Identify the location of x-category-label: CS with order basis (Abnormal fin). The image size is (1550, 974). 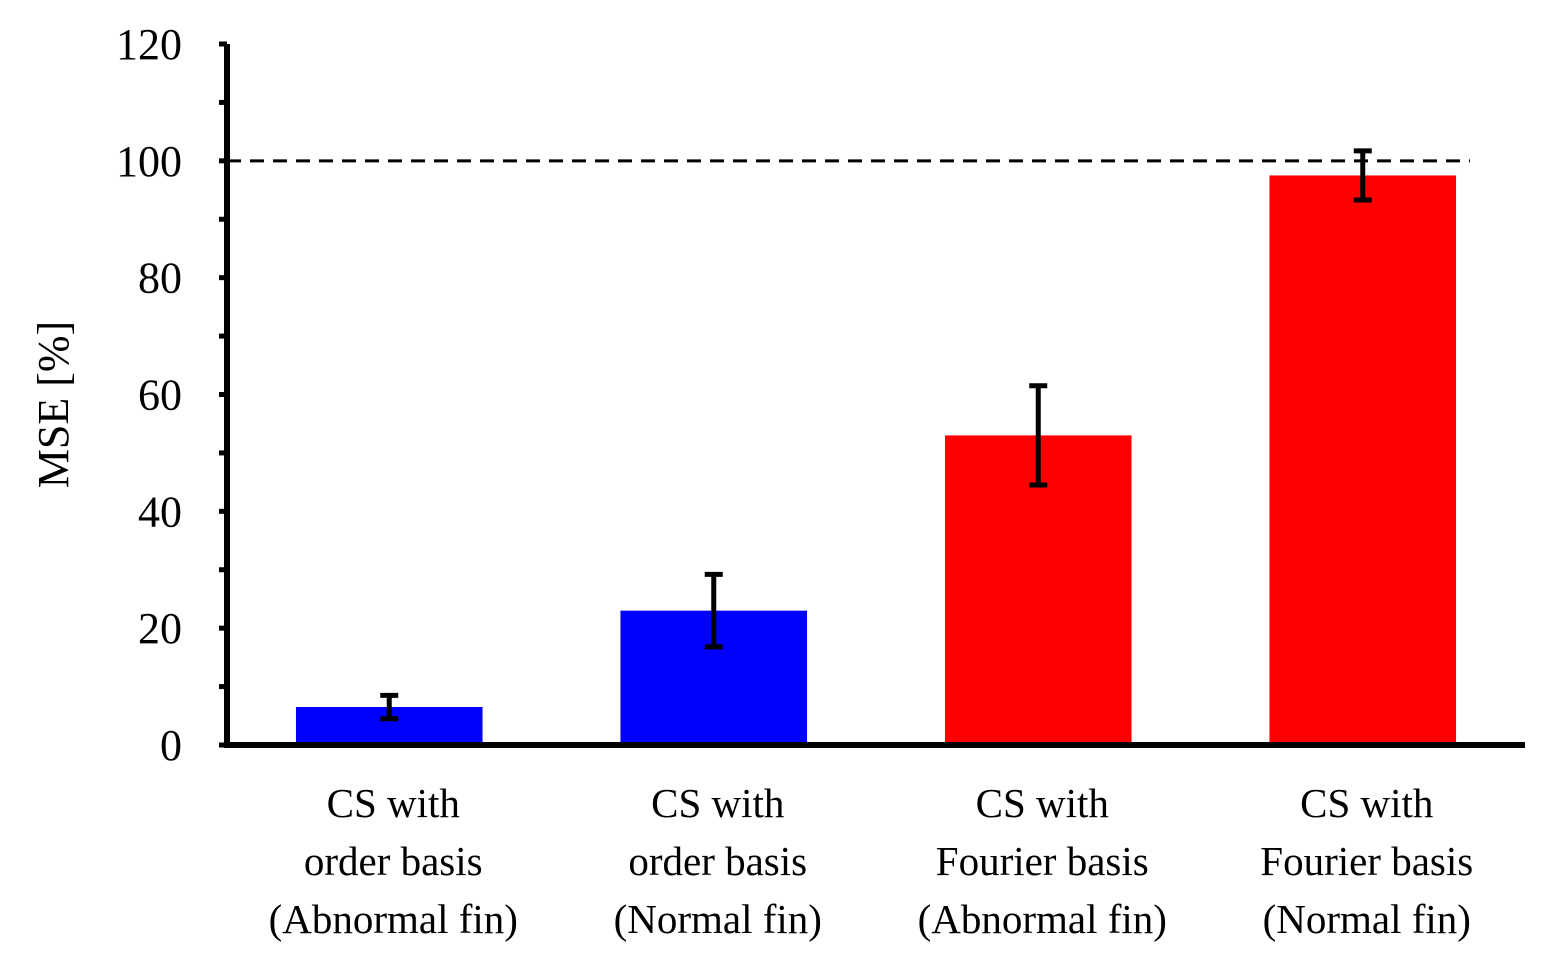
(393, 861).